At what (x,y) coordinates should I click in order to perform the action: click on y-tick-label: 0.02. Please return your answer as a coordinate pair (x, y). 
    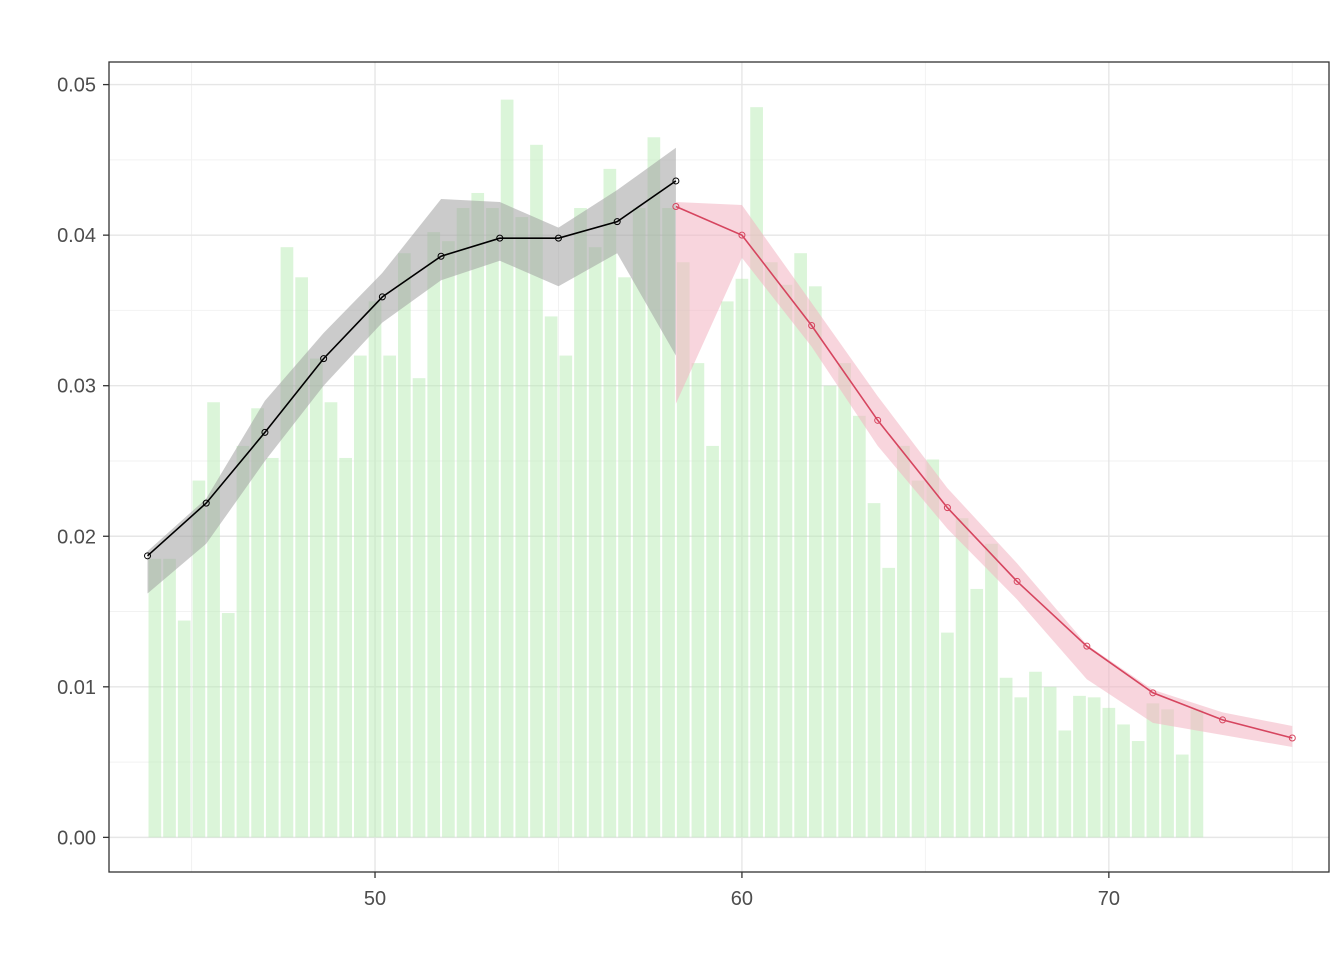
    Looking at the image, I should click on (76, 537).